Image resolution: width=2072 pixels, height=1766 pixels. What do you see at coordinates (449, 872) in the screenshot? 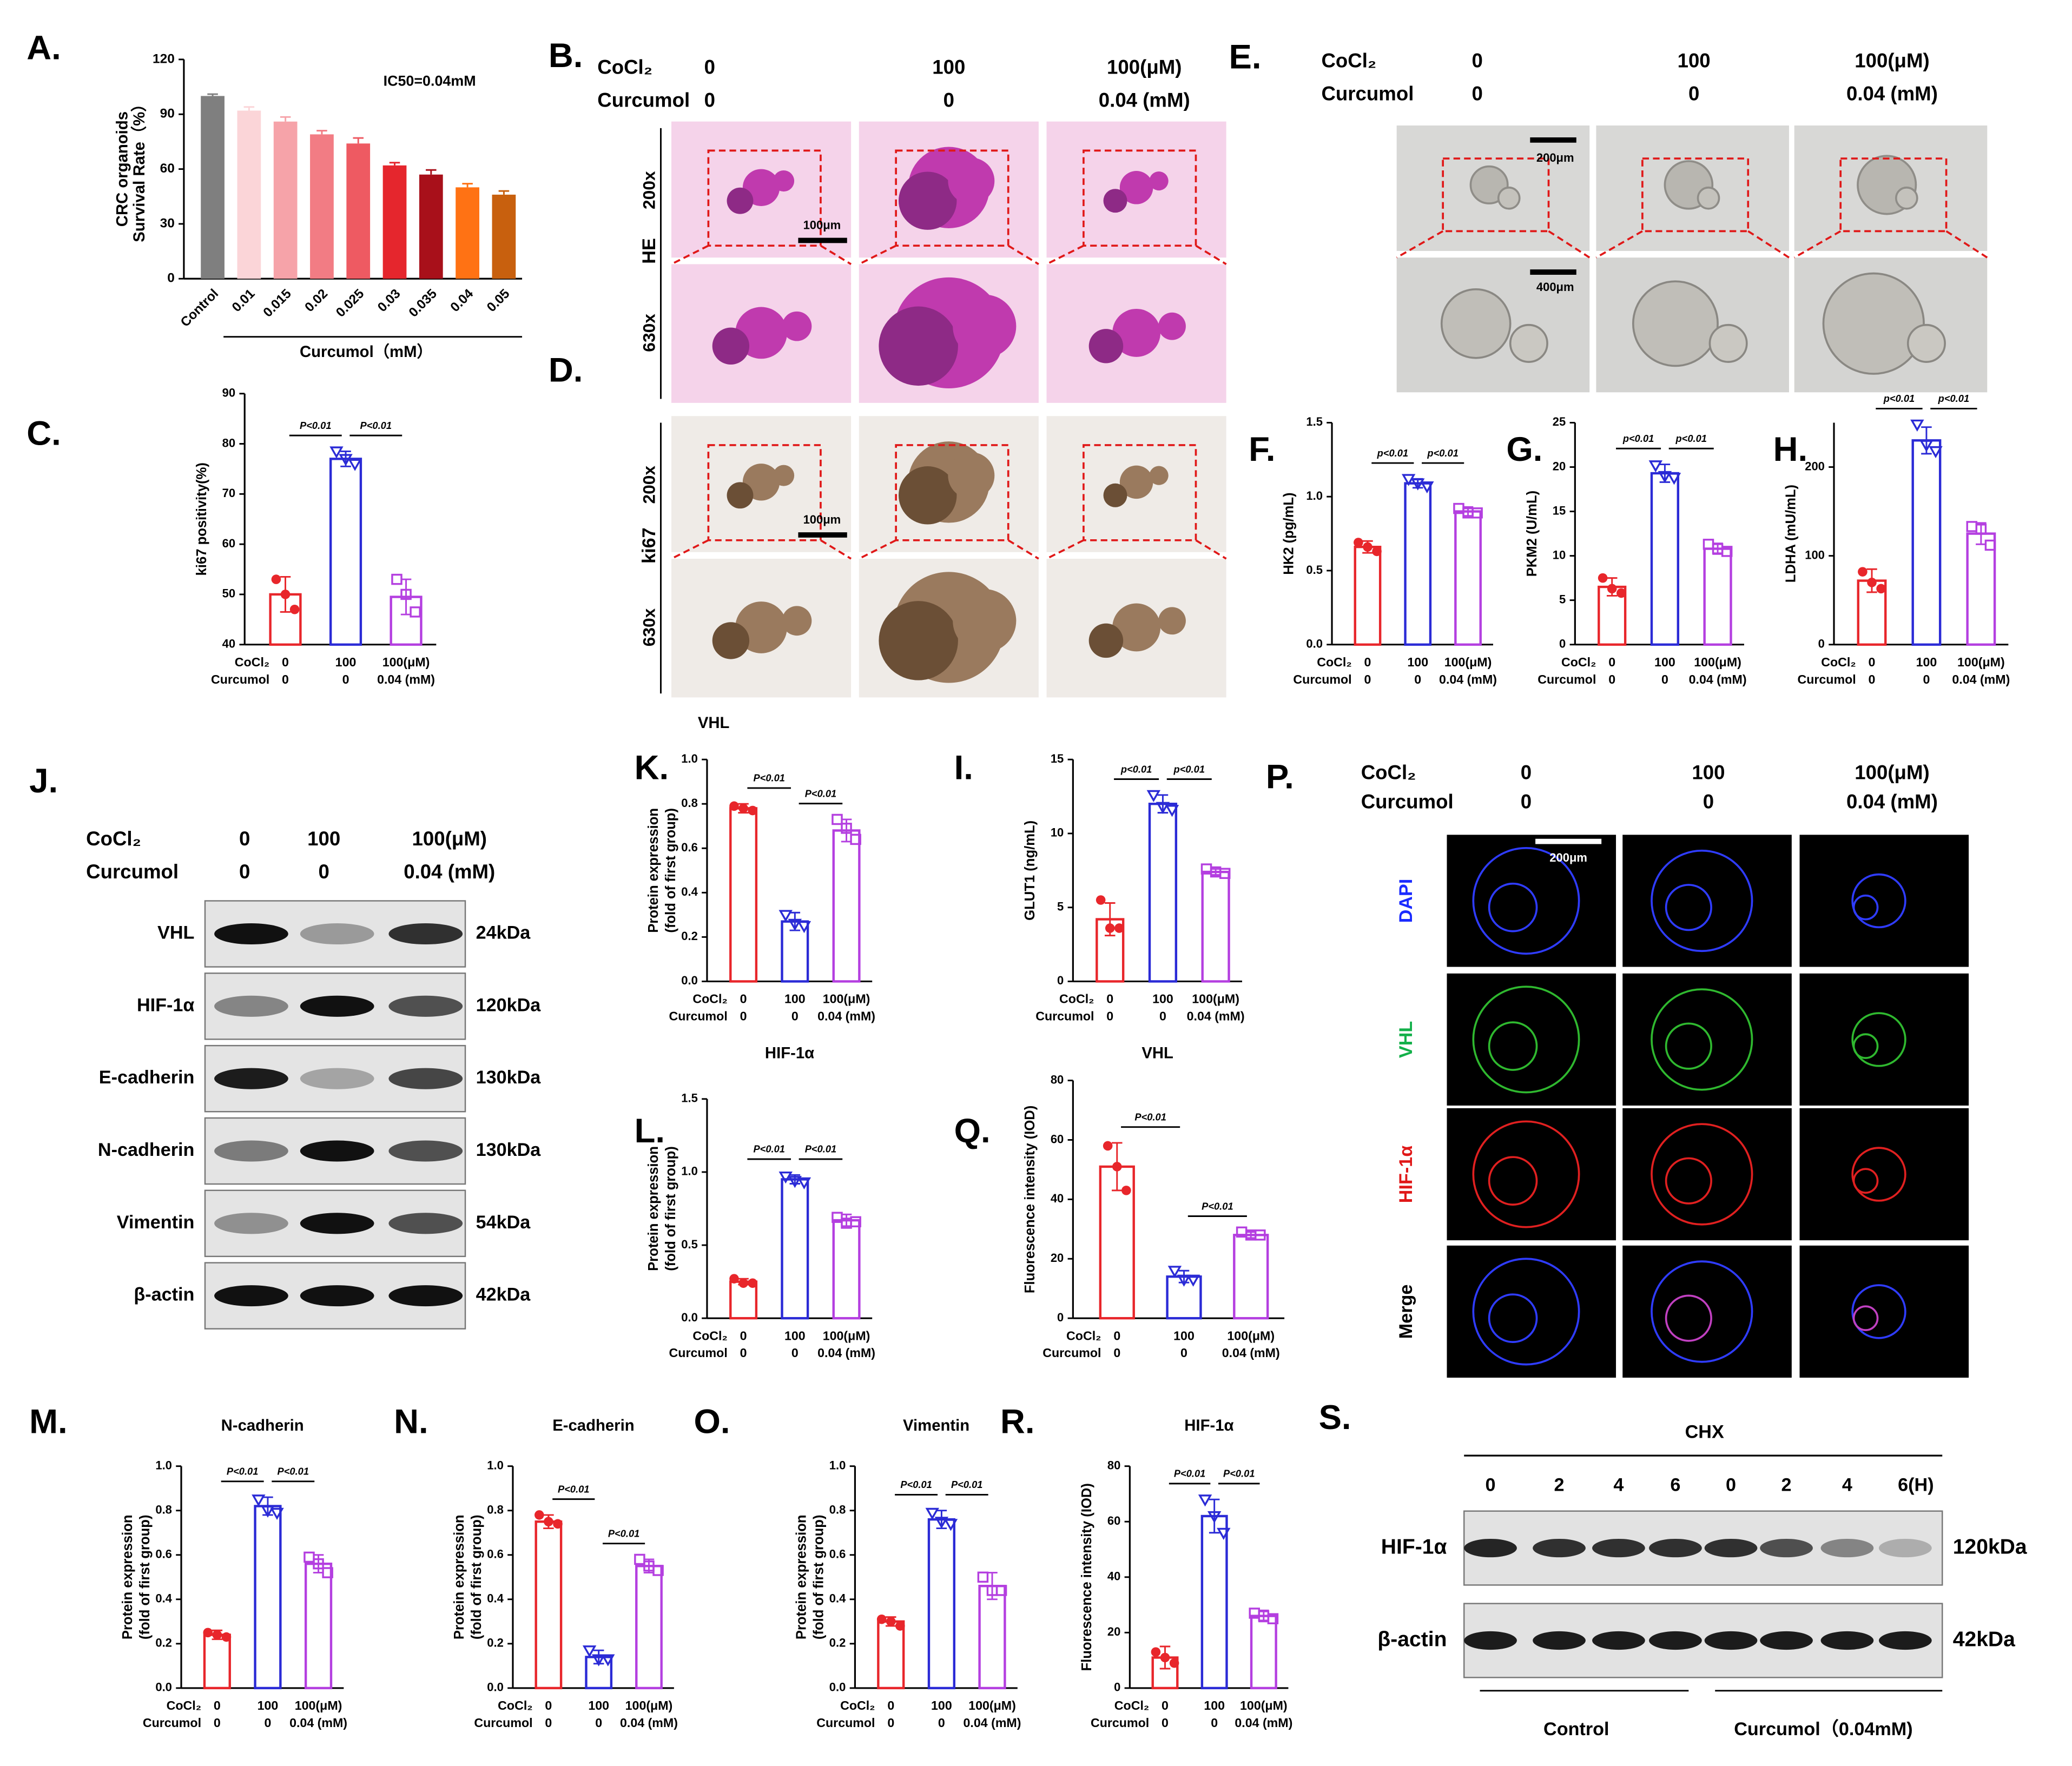
I see `header-value: 0.04 (mM)` at bounding box center [449, 872].